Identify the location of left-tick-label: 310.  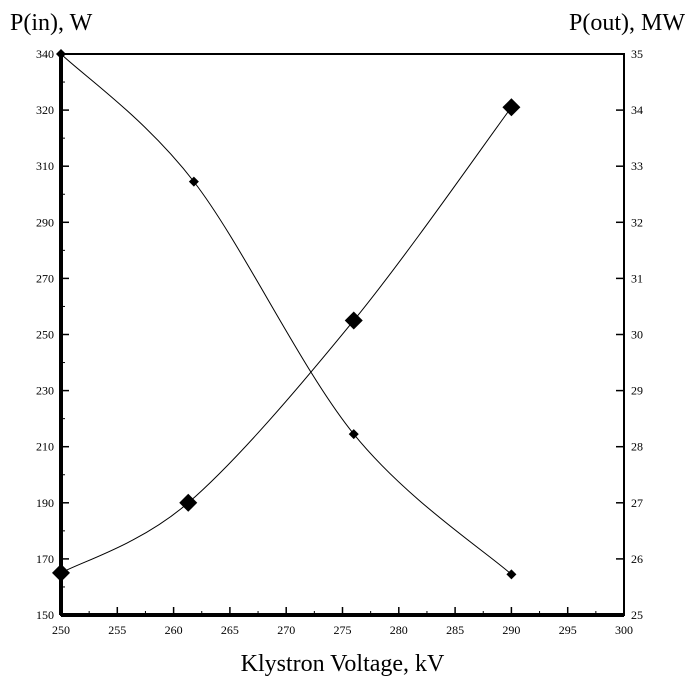
(45, 166).